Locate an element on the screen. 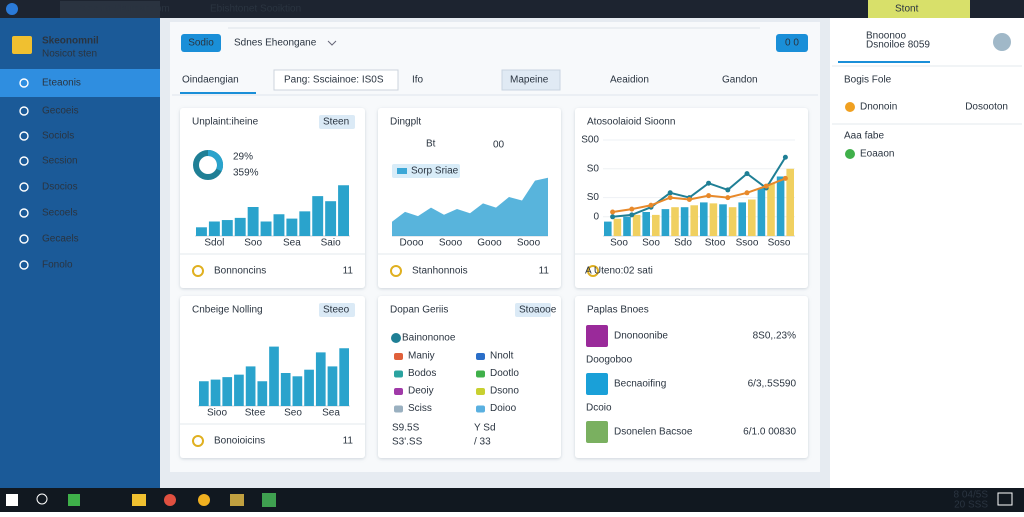 The image size is (1024, 517). tab-title: Ebishtonet Sooiktion is located at coordinates (255, 9).